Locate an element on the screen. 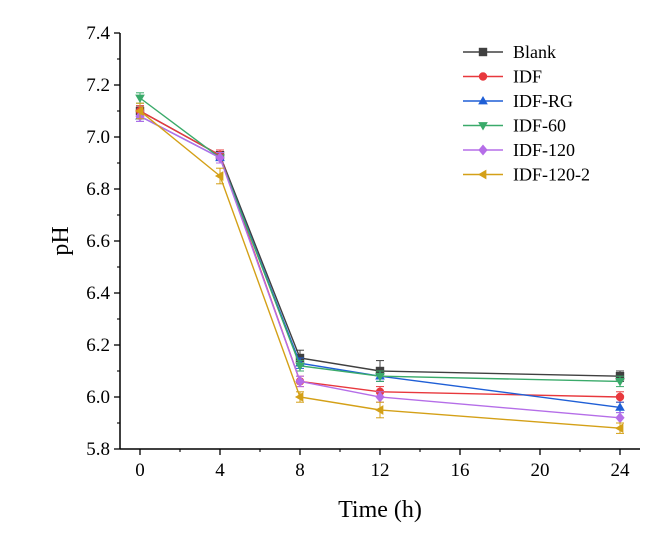 The image size is (670, 538). y-tick-label: 6.4 is located at coordinates (98, 293).